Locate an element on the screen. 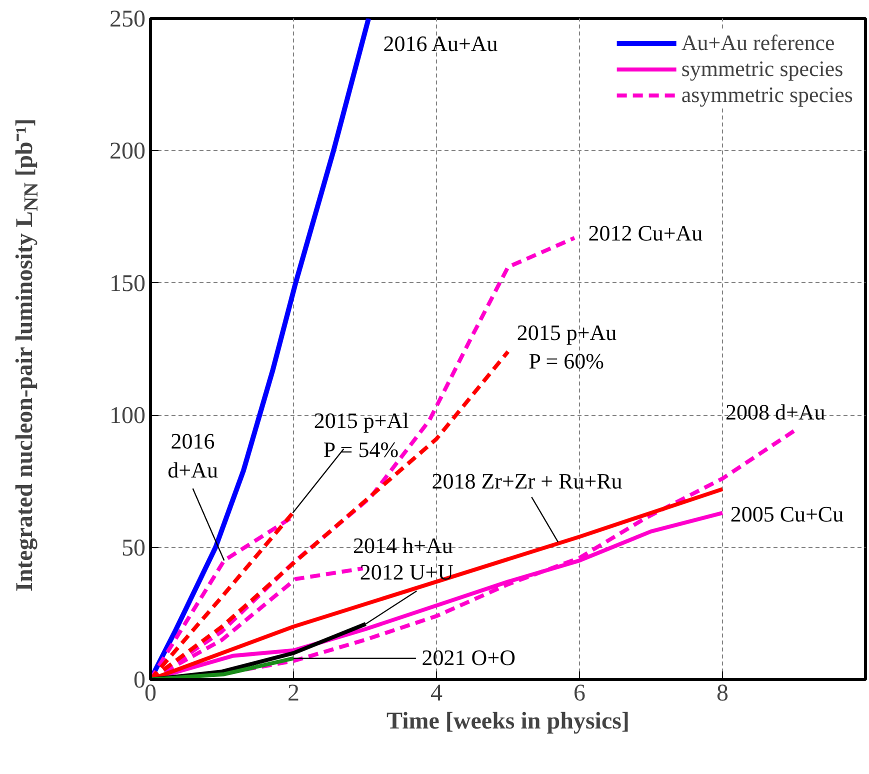  annotation: 2012 U+U is located at coordinates (407, 571).